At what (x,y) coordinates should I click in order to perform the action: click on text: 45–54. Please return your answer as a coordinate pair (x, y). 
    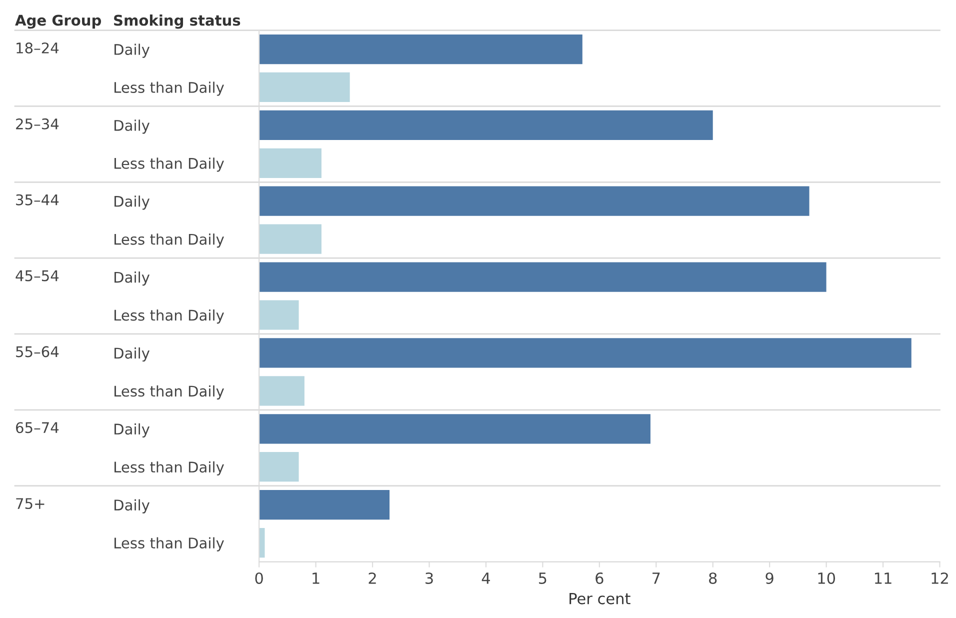
    Looking at the image, I should click on (37, 276).